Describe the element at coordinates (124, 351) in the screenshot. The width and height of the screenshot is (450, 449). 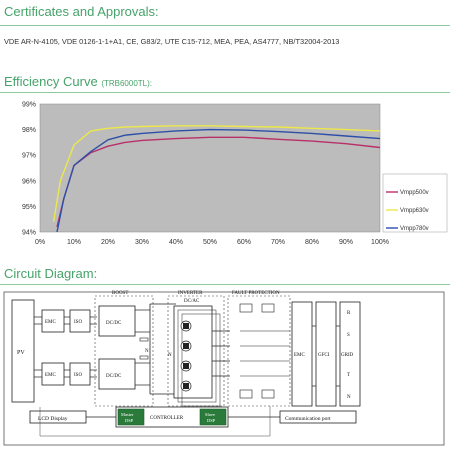
I see `boost-region` at that location.